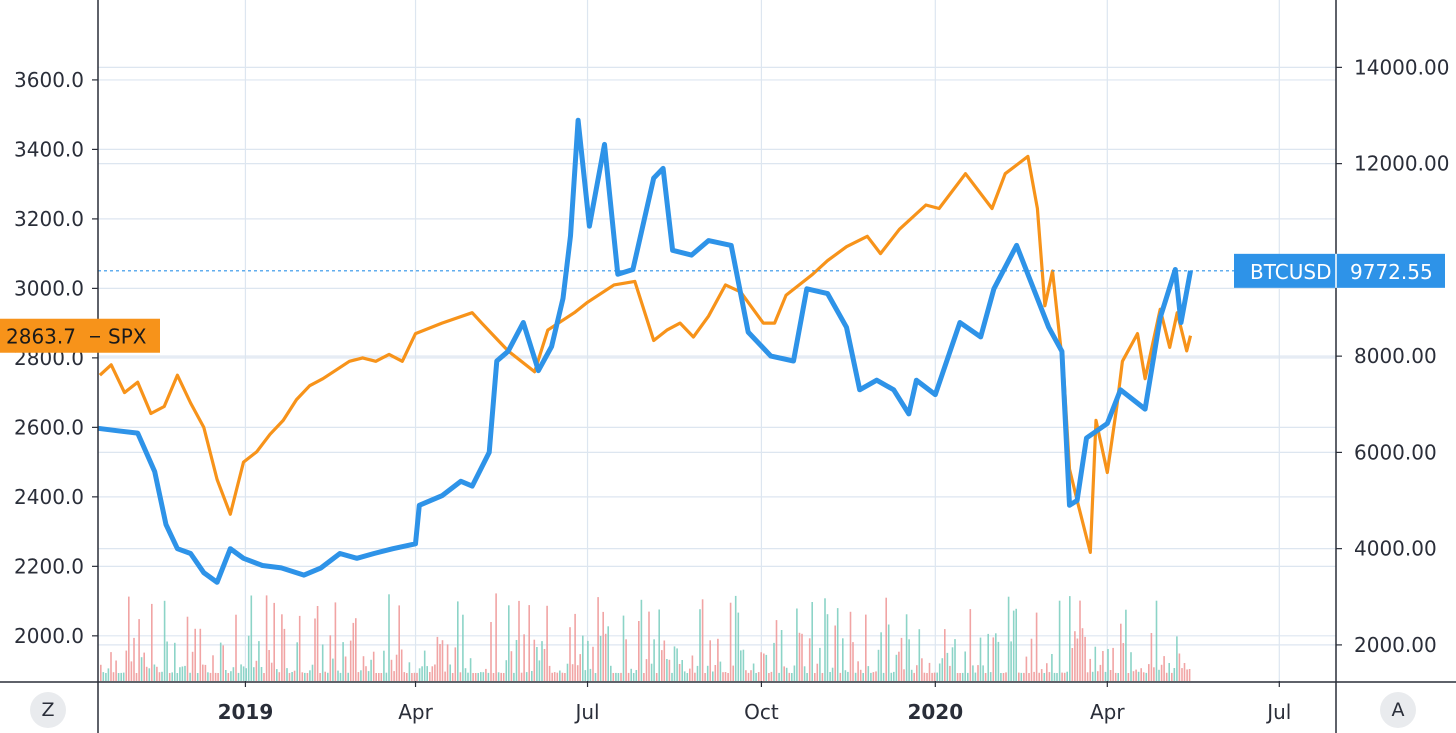 The height and width of the screenshot is (733, 1456). Describe the element at coordinates (935, 712) in the screenshot. I see `x-axis-tick-label: 2020` at that location.